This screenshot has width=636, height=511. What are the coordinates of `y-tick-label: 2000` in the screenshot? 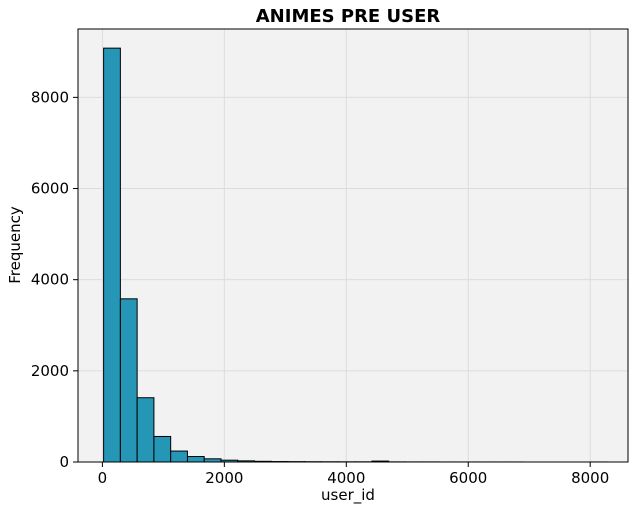 It's located at (50, 371).